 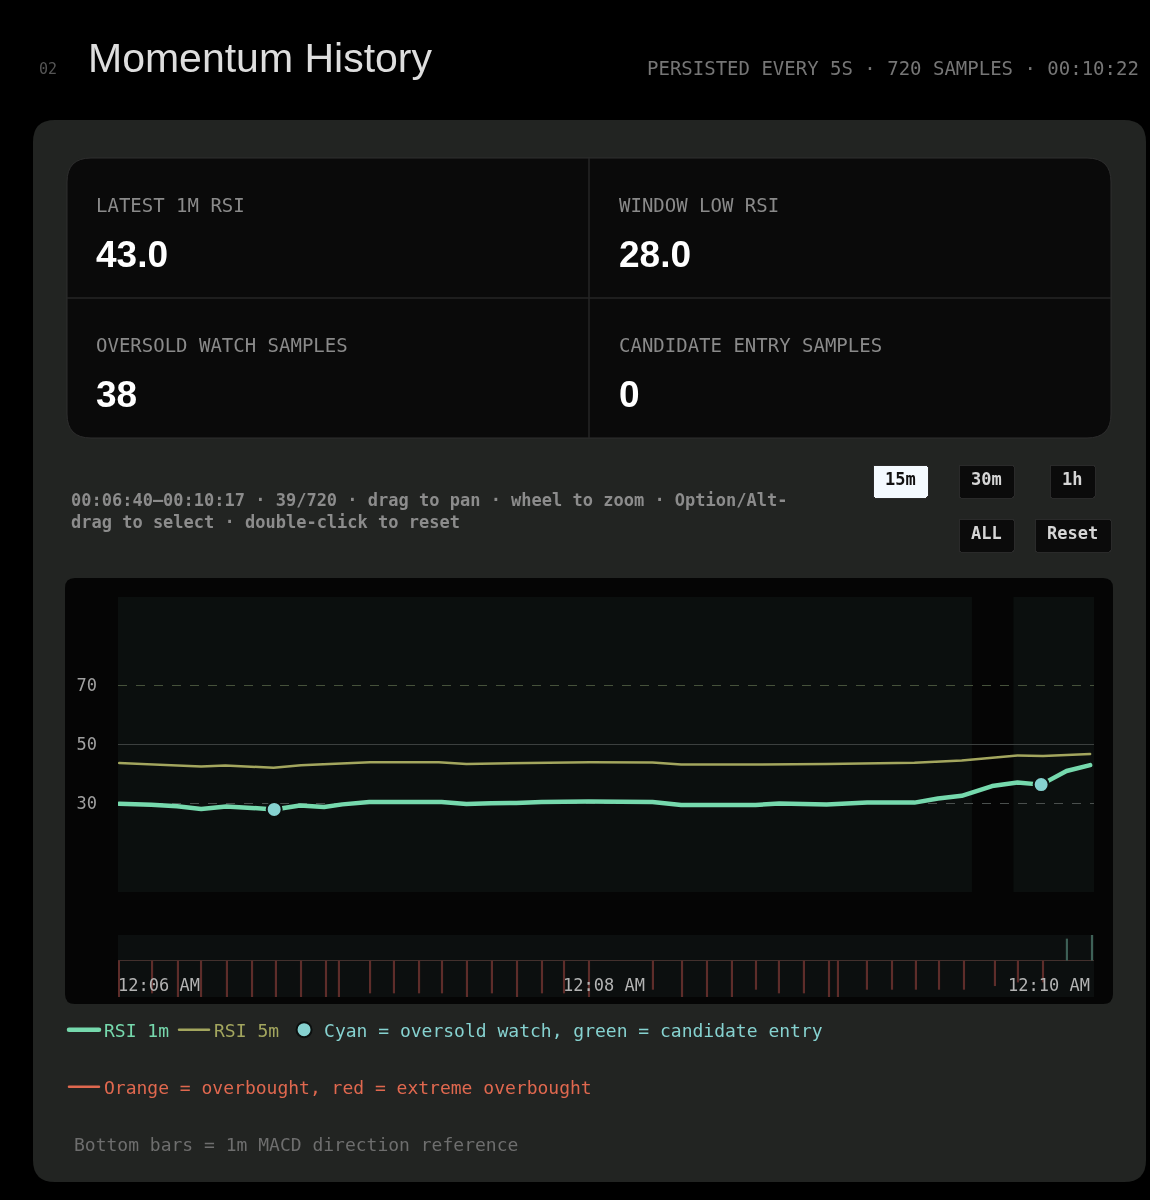 I want to click on chart-subtitle: 00:06:40–00:10:17 · 39/720 · drag to pan · wheel to zoom · Option/Alt-drag to select · double-click to reset, so click(x=429, y=511).